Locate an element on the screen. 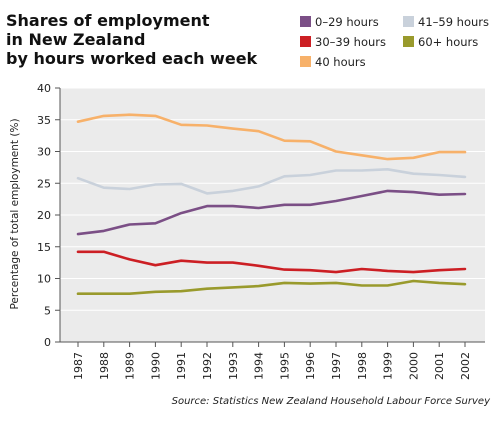 This screenshot has width=500, height=424. x-tick-label-1998: 1998 is located at coordinates (362, 366).